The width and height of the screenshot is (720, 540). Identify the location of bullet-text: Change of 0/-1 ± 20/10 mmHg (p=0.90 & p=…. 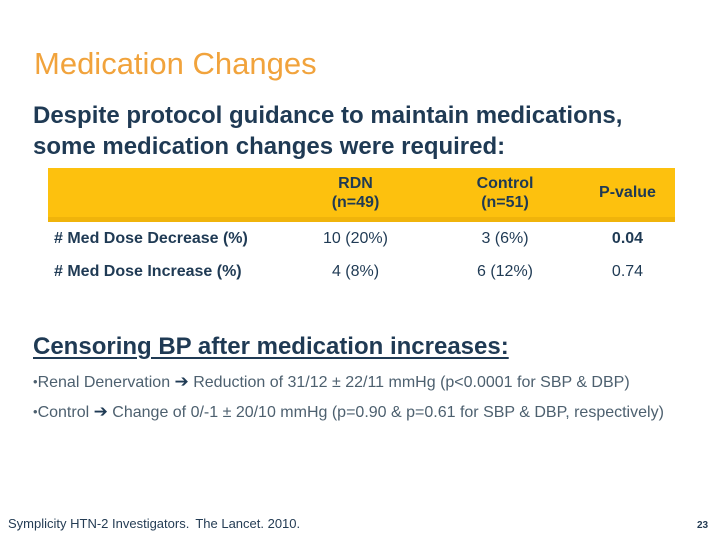
(385, 412).